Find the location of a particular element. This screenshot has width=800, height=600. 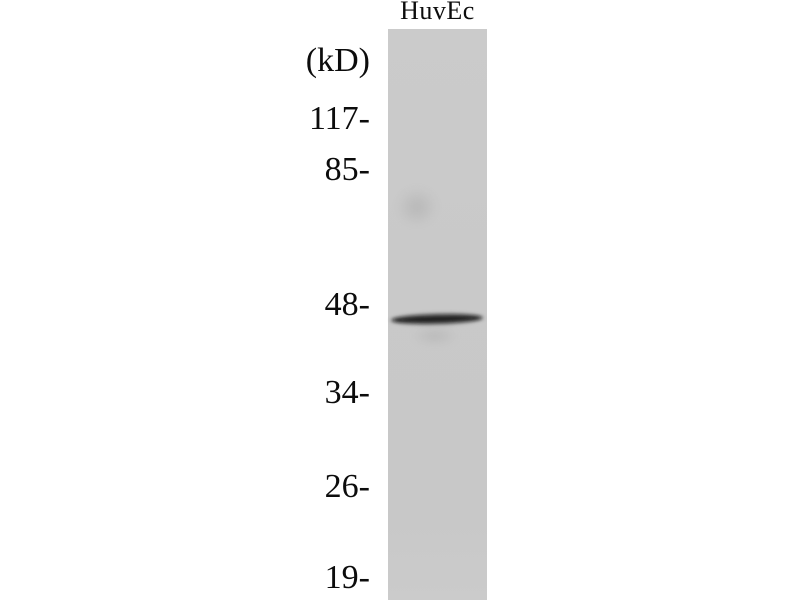

mw-marker-117: 117- is located at coordinates (339, 118).